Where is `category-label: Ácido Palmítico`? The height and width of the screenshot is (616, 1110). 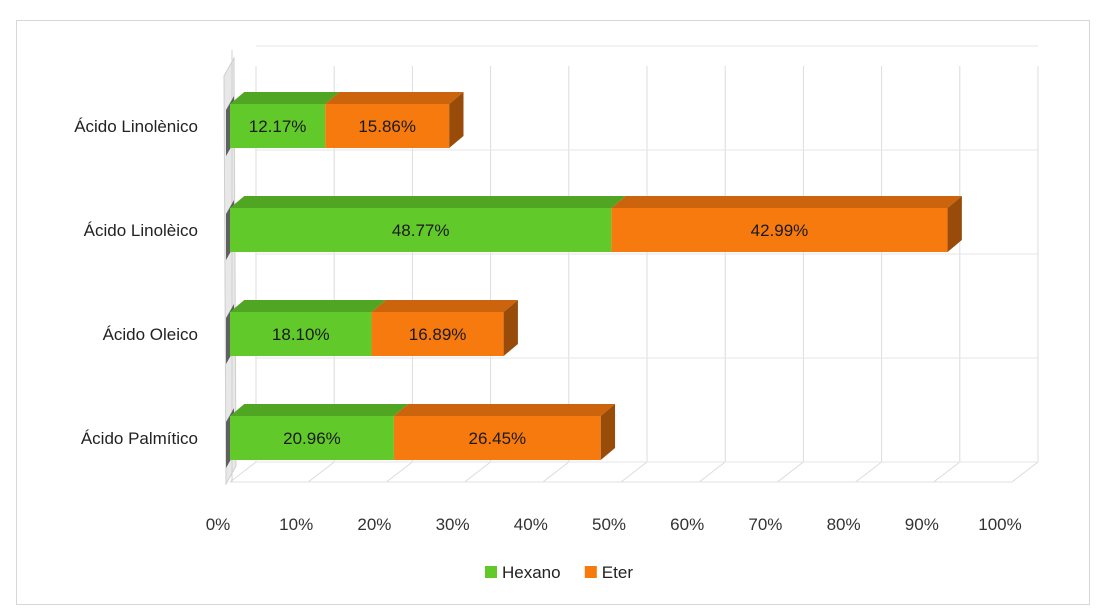 category-label: Ácido Palmítico is located at coordinates (139, 438).